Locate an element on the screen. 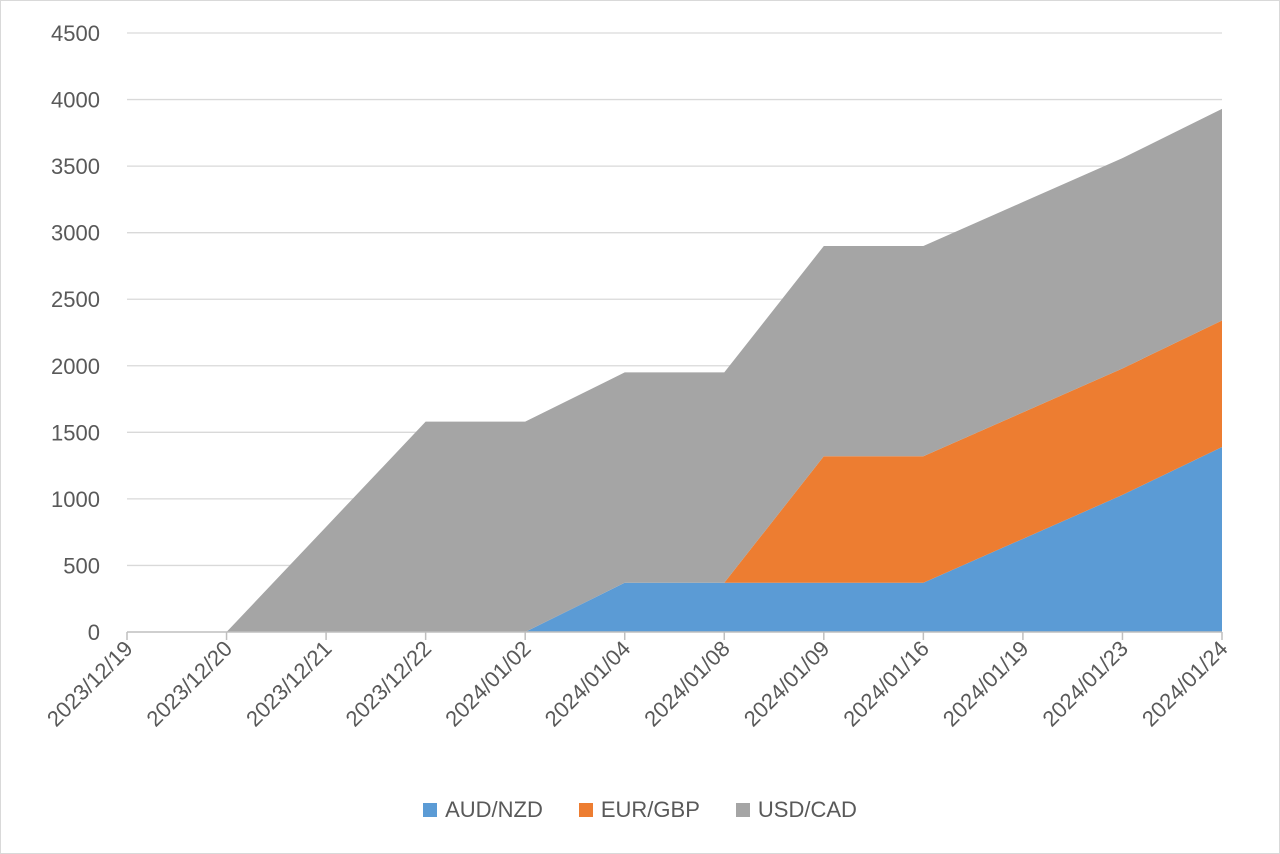 Image resolution: width=1280 pixels, height=854 pixels. legend-item-eur-gbp: EUR/GBP is located at coordinates (639, 810).